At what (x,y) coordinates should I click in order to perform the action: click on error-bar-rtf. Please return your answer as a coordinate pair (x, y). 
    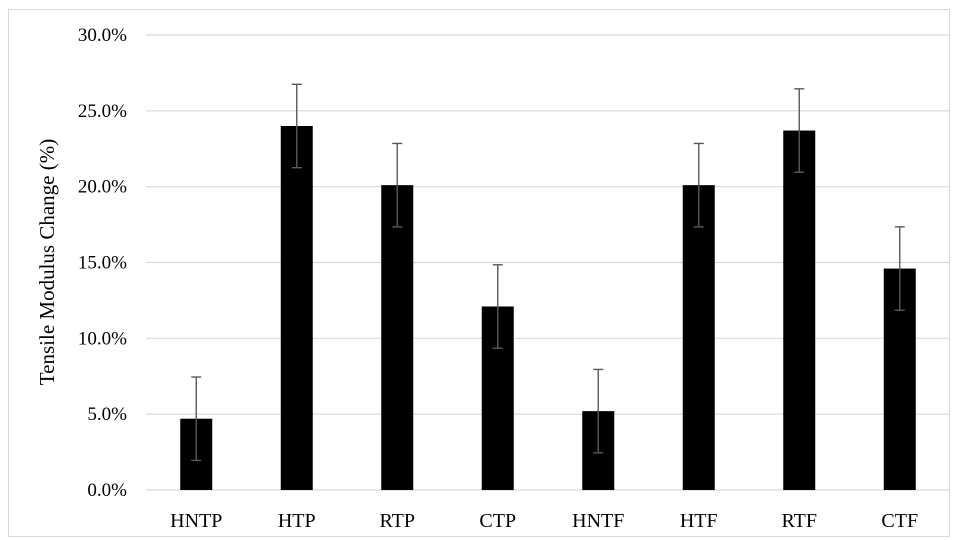
    Looking at the image, I should click on (799, 130).